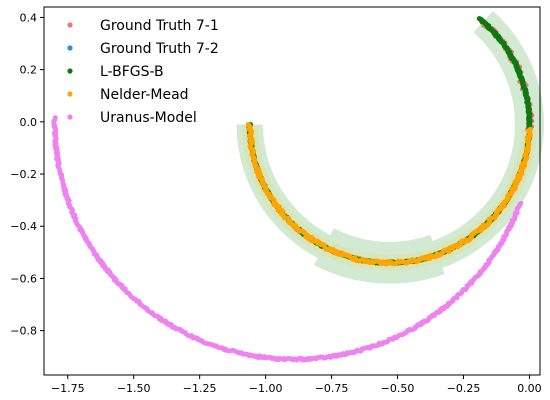 This screenshot has width=550, height=400. Describe the element at coordinates (23, 226) in the screenshot. I see `y-tick-label: −0.4` at that location.